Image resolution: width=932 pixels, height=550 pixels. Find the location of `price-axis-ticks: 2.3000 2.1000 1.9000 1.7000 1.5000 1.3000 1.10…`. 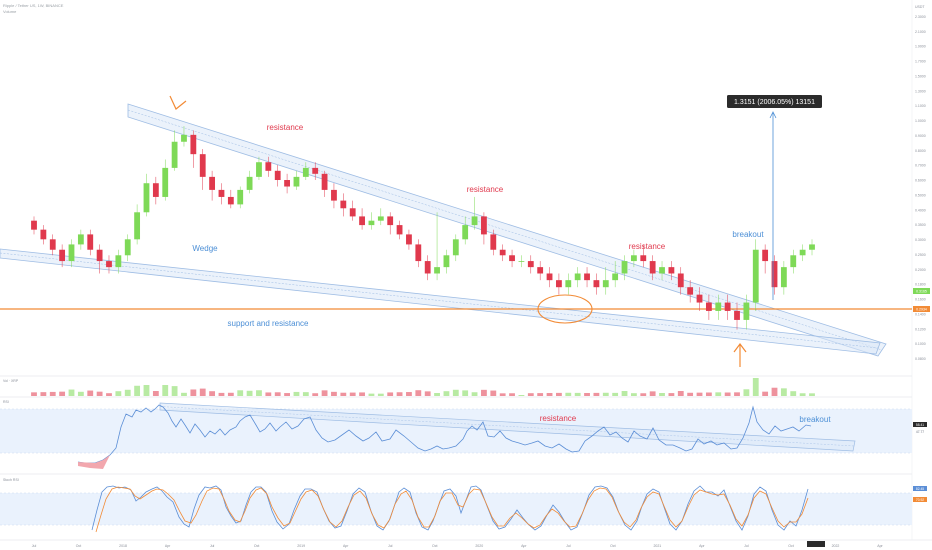

price-axis-ticks: 2.3000 2.1000 1.9000 1.7000 1.5000 1.3000 1.10… is located at coordinates (920, 188).